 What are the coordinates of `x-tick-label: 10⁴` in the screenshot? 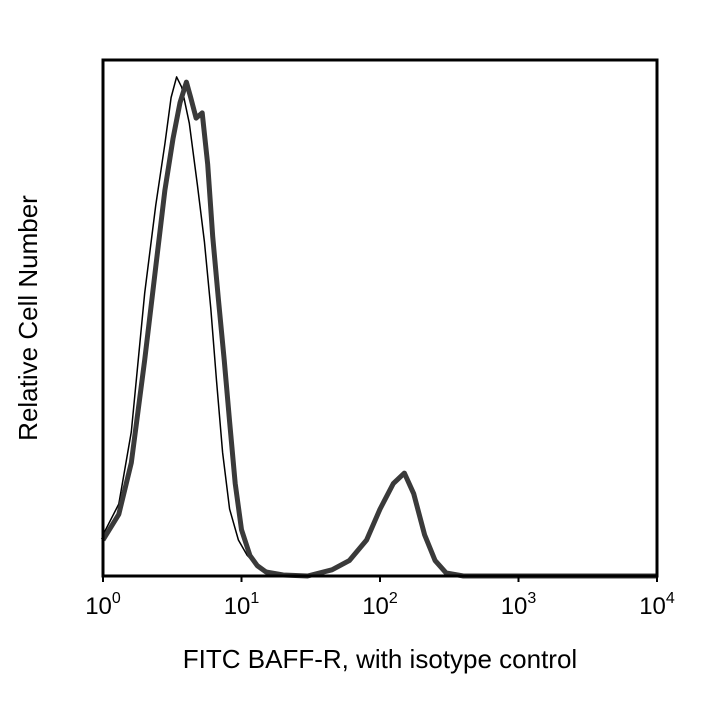 It's located at (657, 605).